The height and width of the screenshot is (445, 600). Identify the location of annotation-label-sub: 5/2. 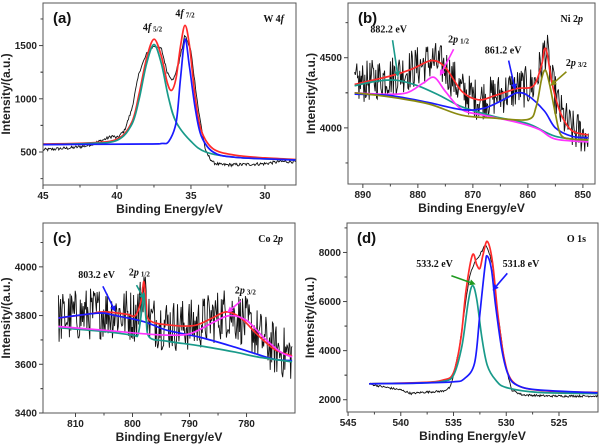
(157, 30).